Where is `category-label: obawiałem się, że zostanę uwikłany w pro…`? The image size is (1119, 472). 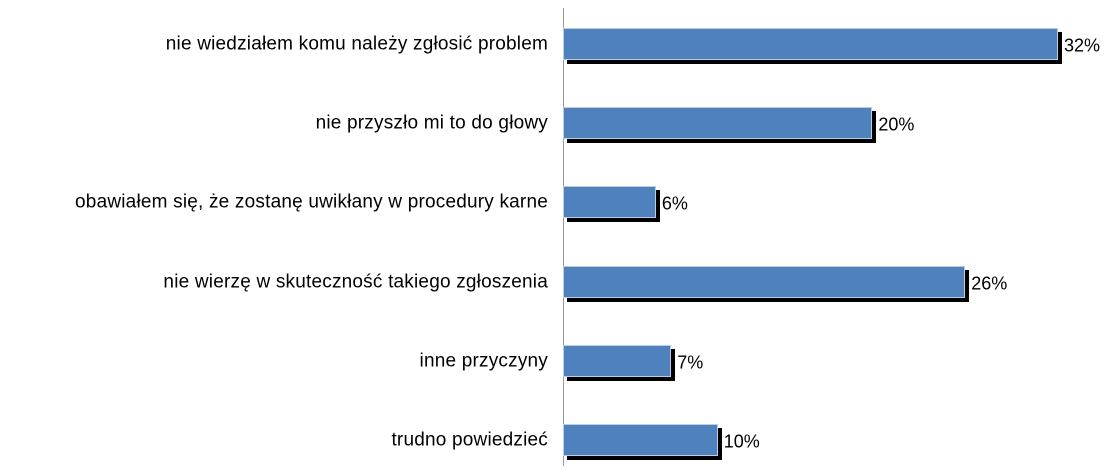
category-label: obawiałem się, że zostanę uwikłany w pro… is located at coordinates (311, 202).